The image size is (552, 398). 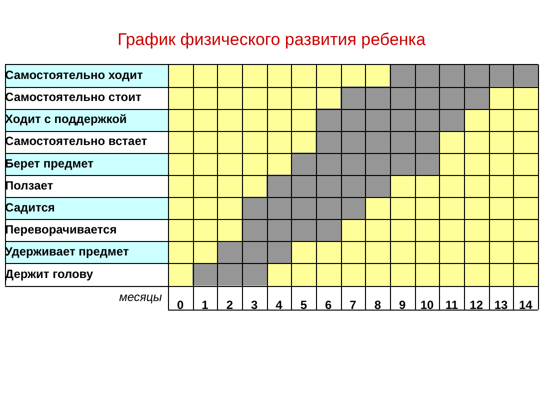 What do you see at coordinates (304, 305) in the screenshot?
I see `x-tick-label: 5` at bounding box center [304, 305].